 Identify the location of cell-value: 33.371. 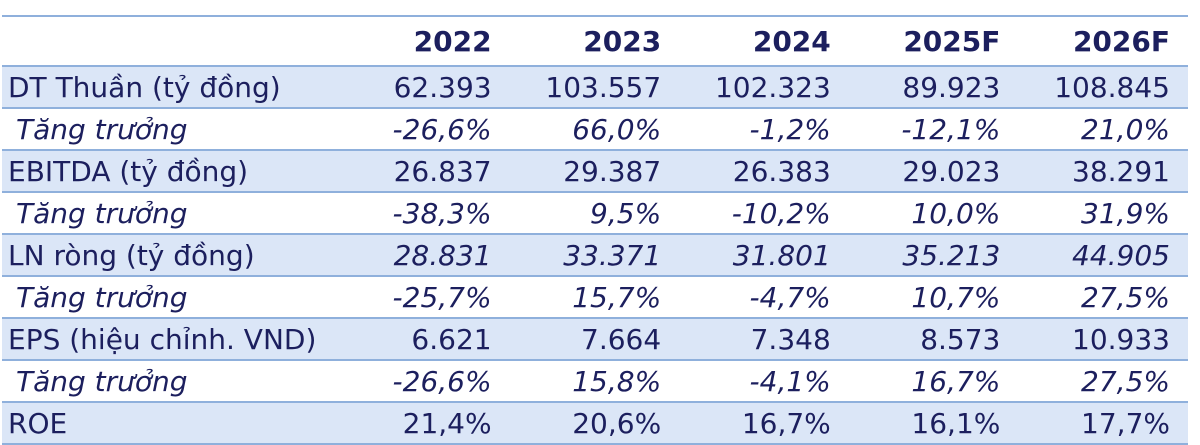
(594, 254).